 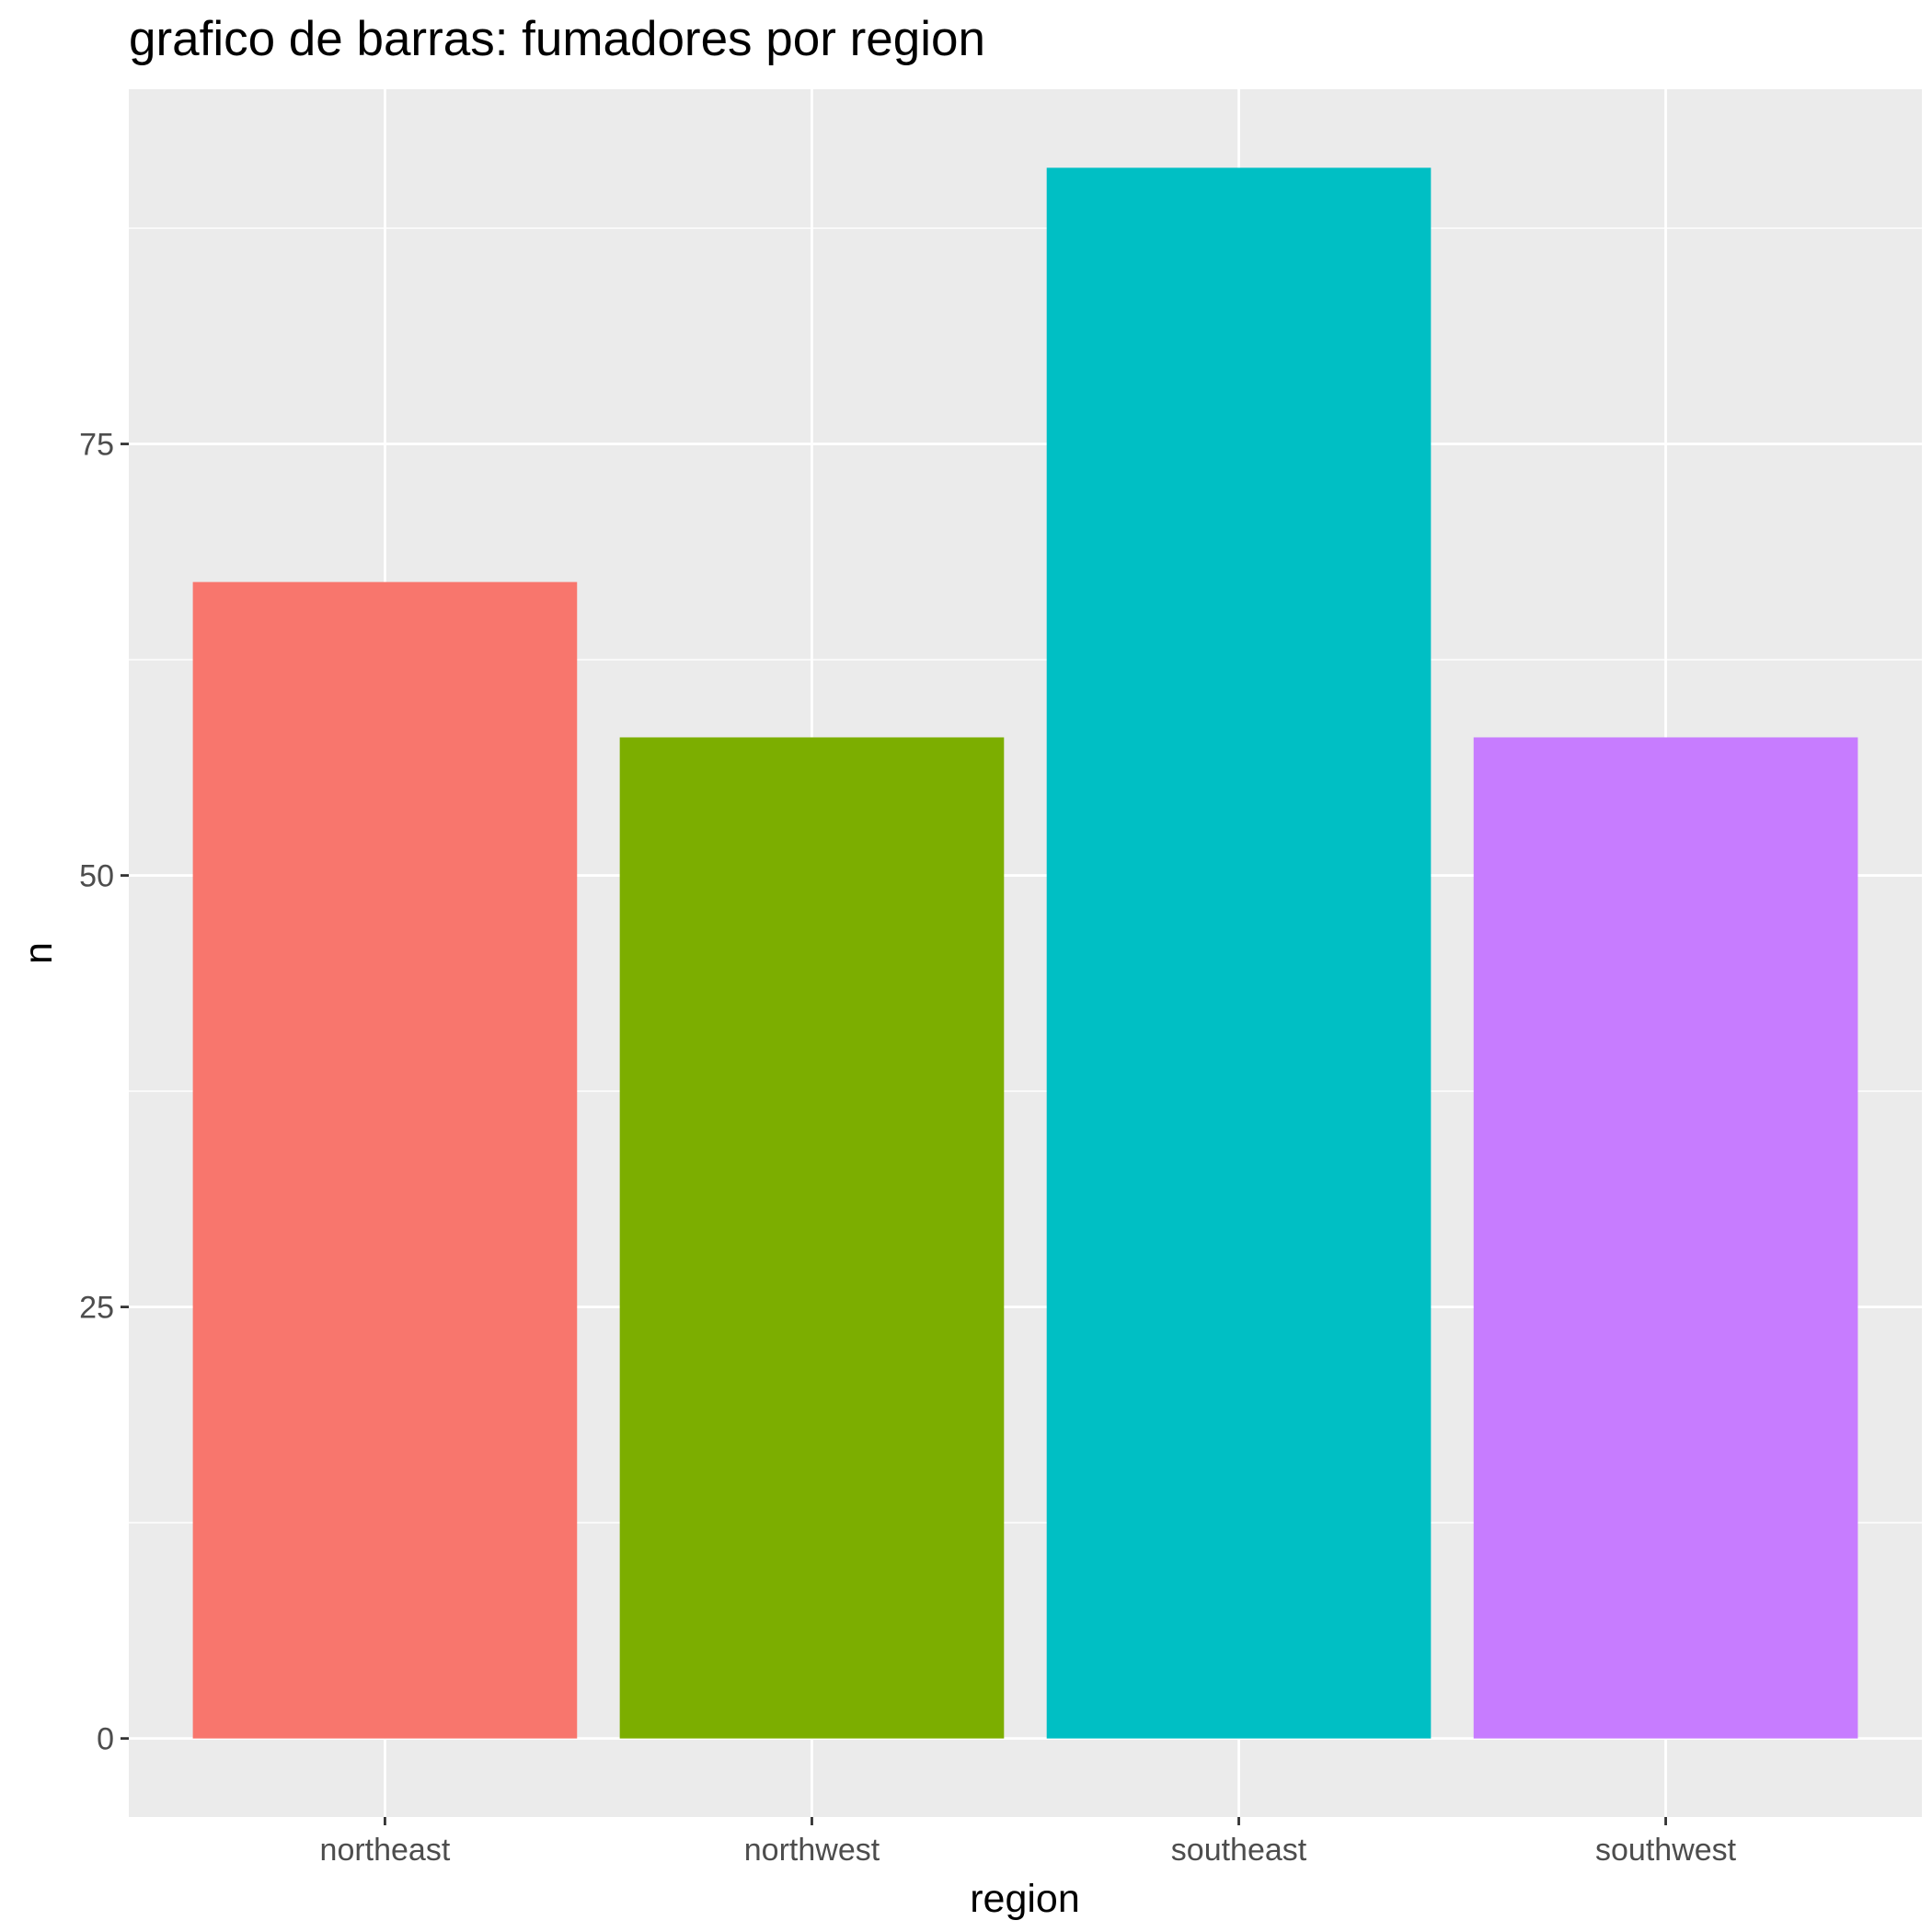 I want to click on x-tick-label: northeast, so click(x=385, y=1850).